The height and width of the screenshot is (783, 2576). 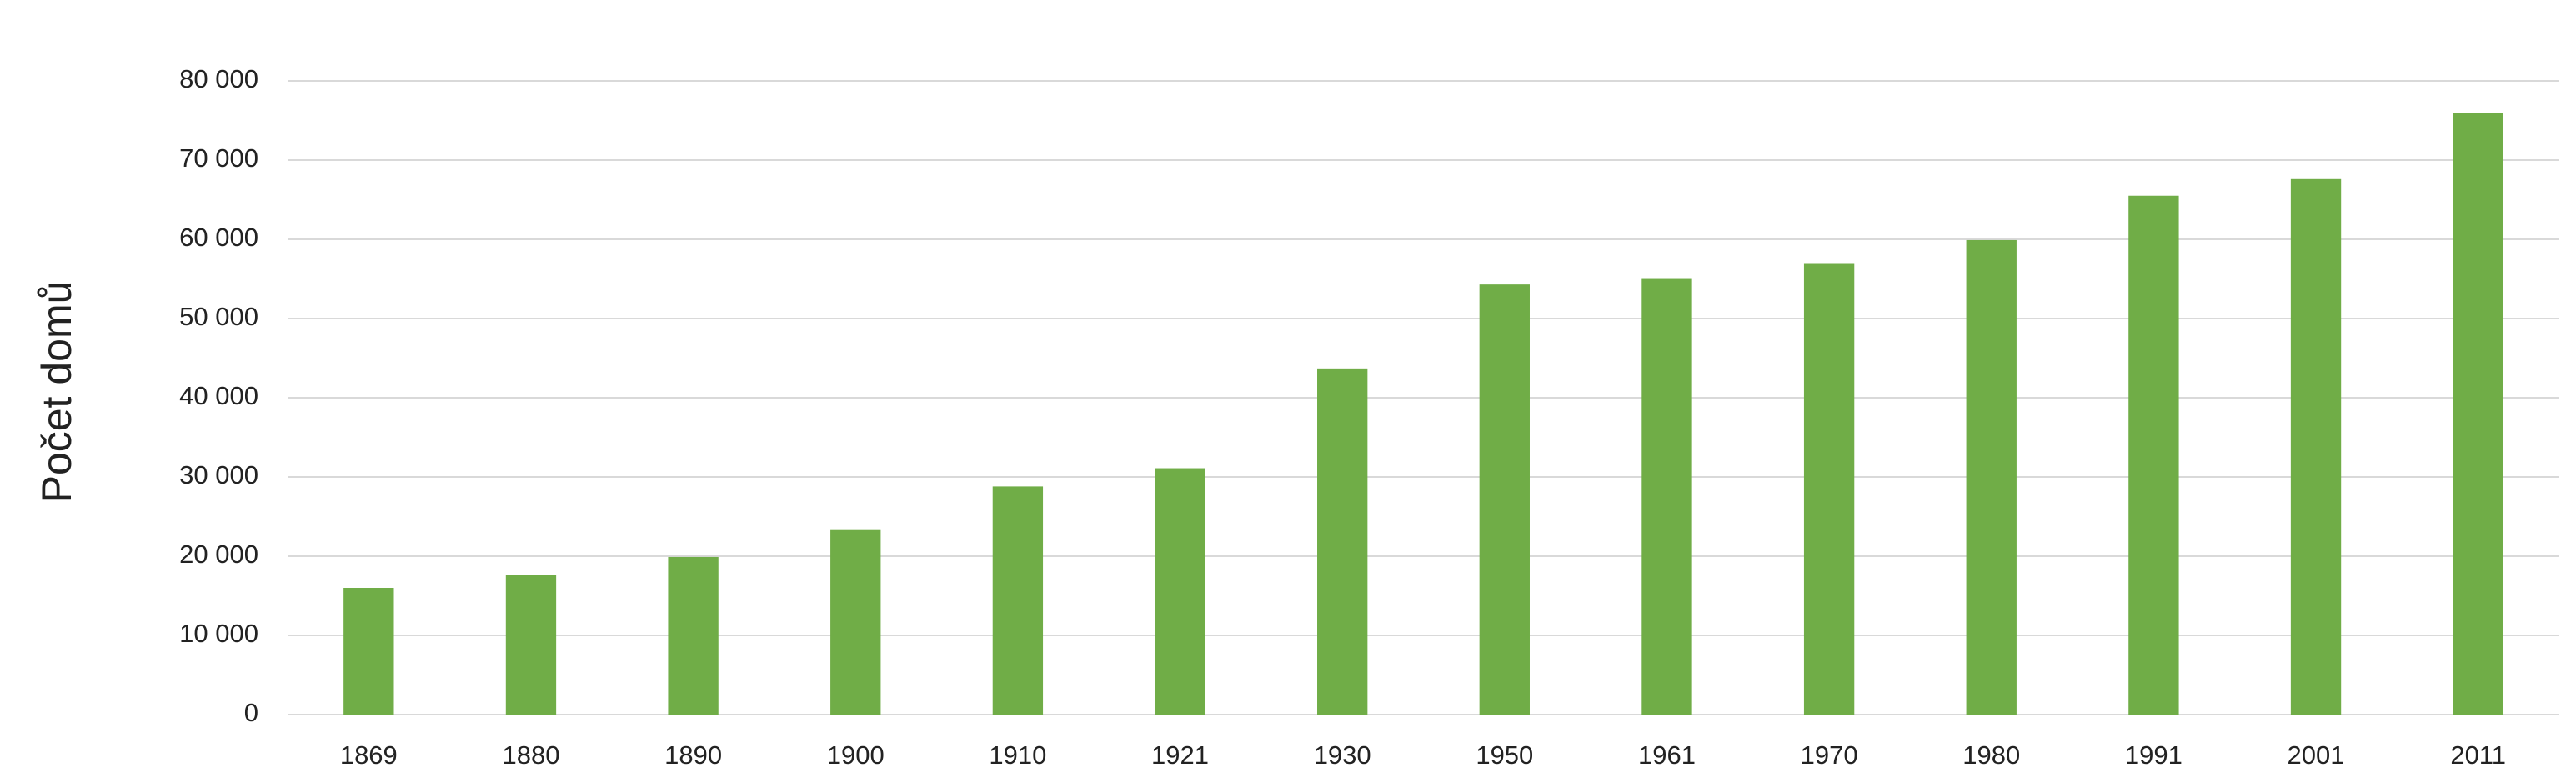 What do you see at coordinates (2478, 755) in the screenshot?
I see `x-tick-label: 2011` at bounding box center [2478, 755].